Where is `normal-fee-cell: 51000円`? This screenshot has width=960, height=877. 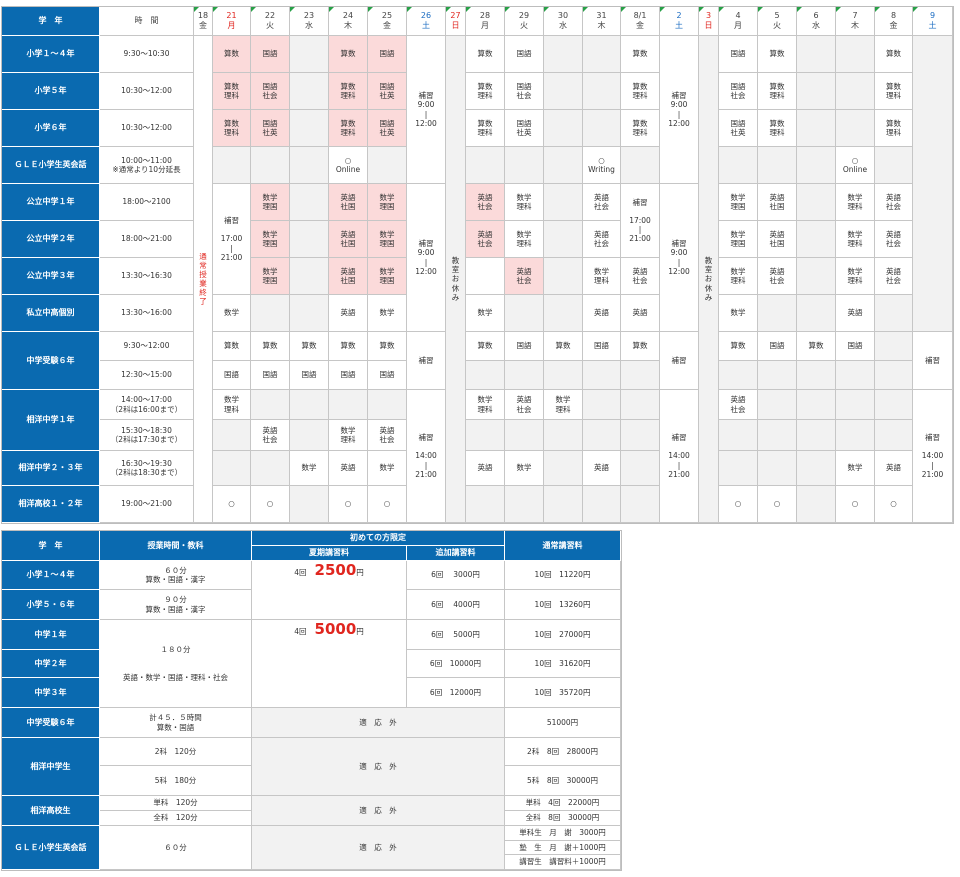
normal-fee-cell: 51000円 is located at coordinates (563, 723).